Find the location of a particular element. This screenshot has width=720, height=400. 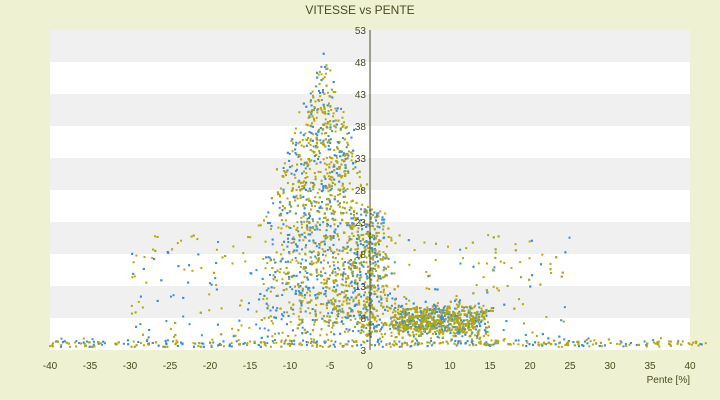

y-tick-label: 23 is located at coordinates (361, 223).